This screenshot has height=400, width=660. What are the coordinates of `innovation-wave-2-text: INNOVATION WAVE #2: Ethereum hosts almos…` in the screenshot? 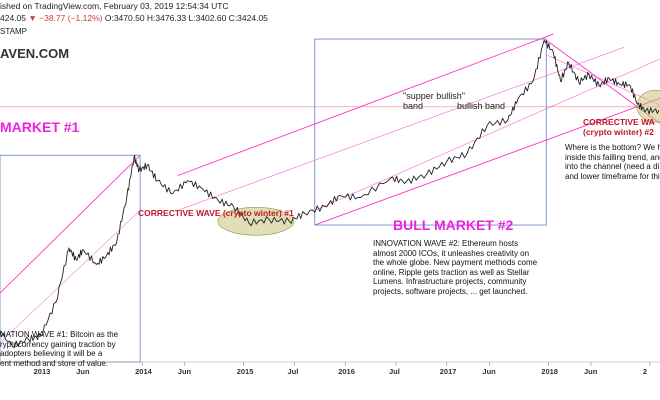 It's located at (455, 268).